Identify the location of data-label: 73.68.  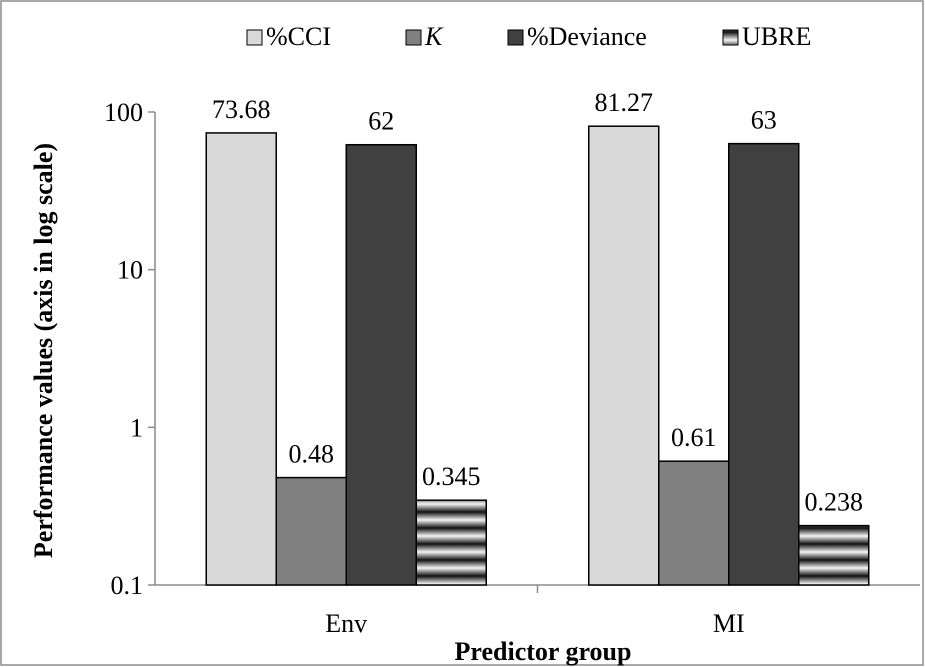
(241, 109).